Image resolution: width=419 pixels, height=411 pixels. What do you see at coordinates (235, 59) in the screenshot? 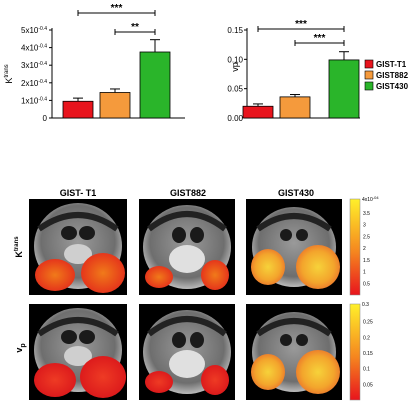
I see `c2-tick-label-2: 0.10` at bounding box center [235, 59].